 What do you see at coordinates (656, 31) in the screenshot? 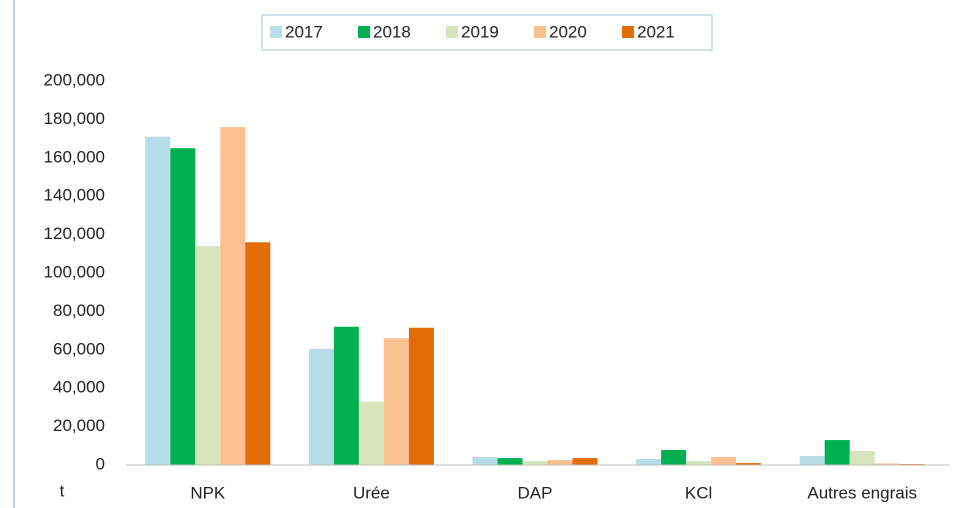
I see `legend-label: 2021` at bounding box center [656, 31].